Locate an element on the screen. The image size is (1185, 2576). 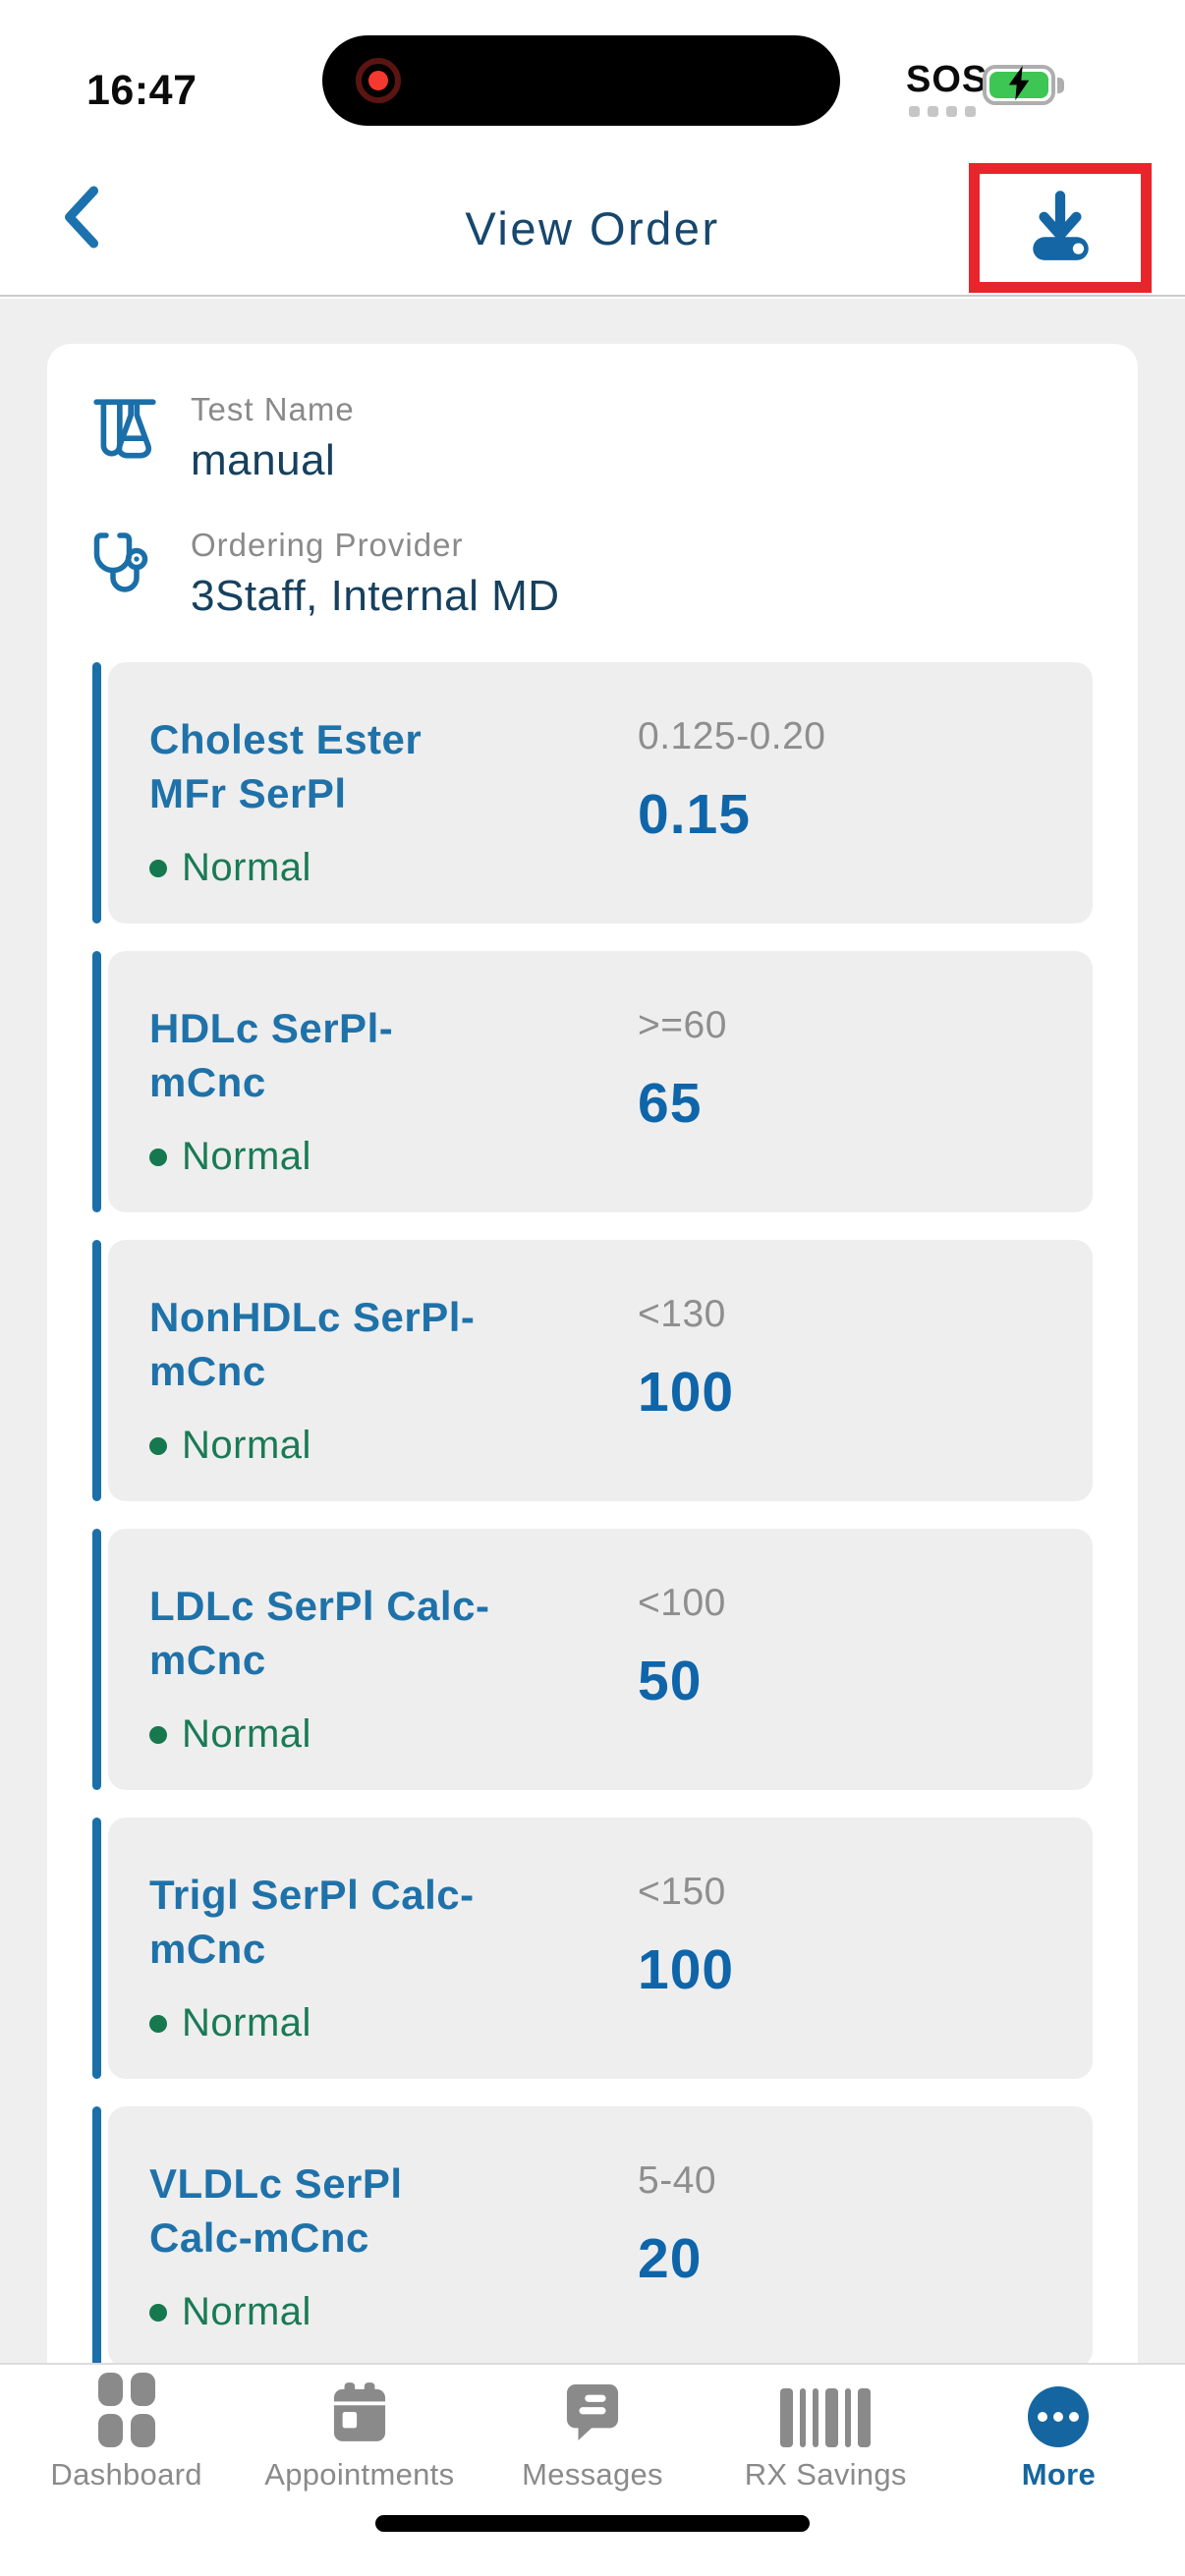
tab-dashboard: Dashboard is located at coordinates (127, 2474).